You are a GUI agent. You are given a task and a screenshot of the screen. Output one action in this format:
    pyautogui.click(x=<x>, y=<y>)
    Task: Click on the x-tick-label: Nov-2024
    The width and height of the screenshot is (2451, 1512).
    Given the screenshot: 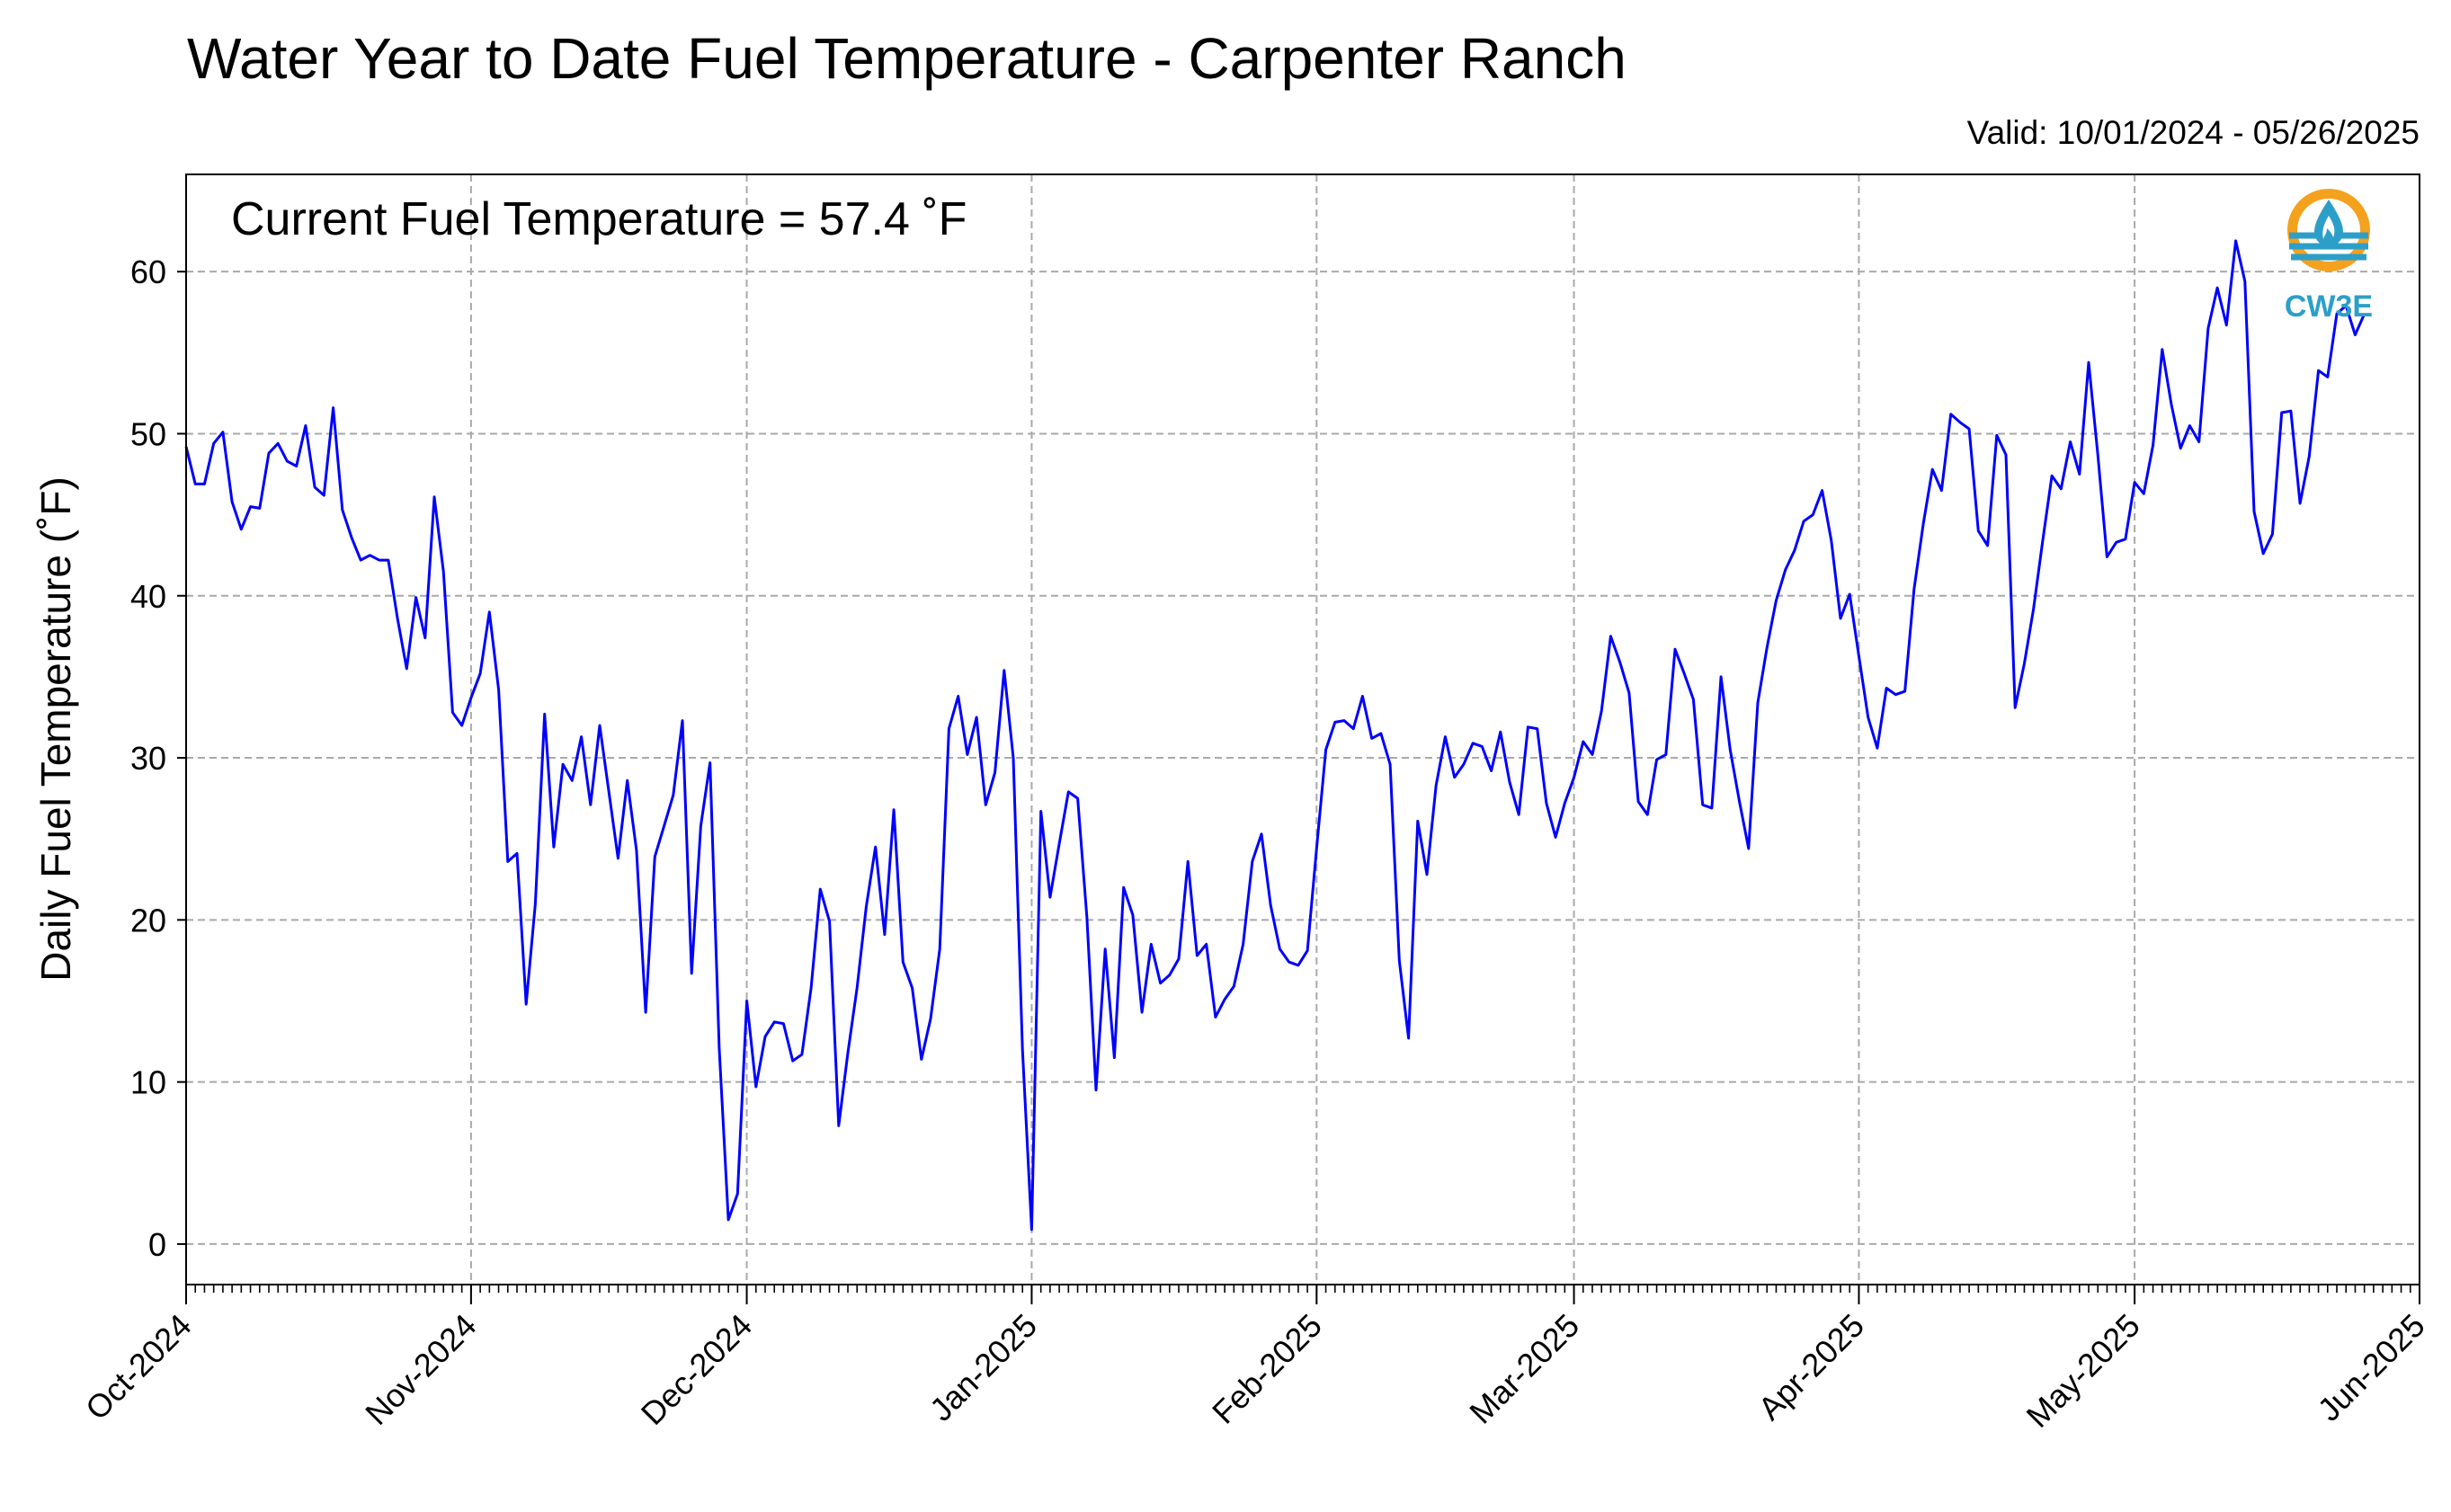 What is the action you would take?
    pyautogui.click(x=420, y=1369)
    